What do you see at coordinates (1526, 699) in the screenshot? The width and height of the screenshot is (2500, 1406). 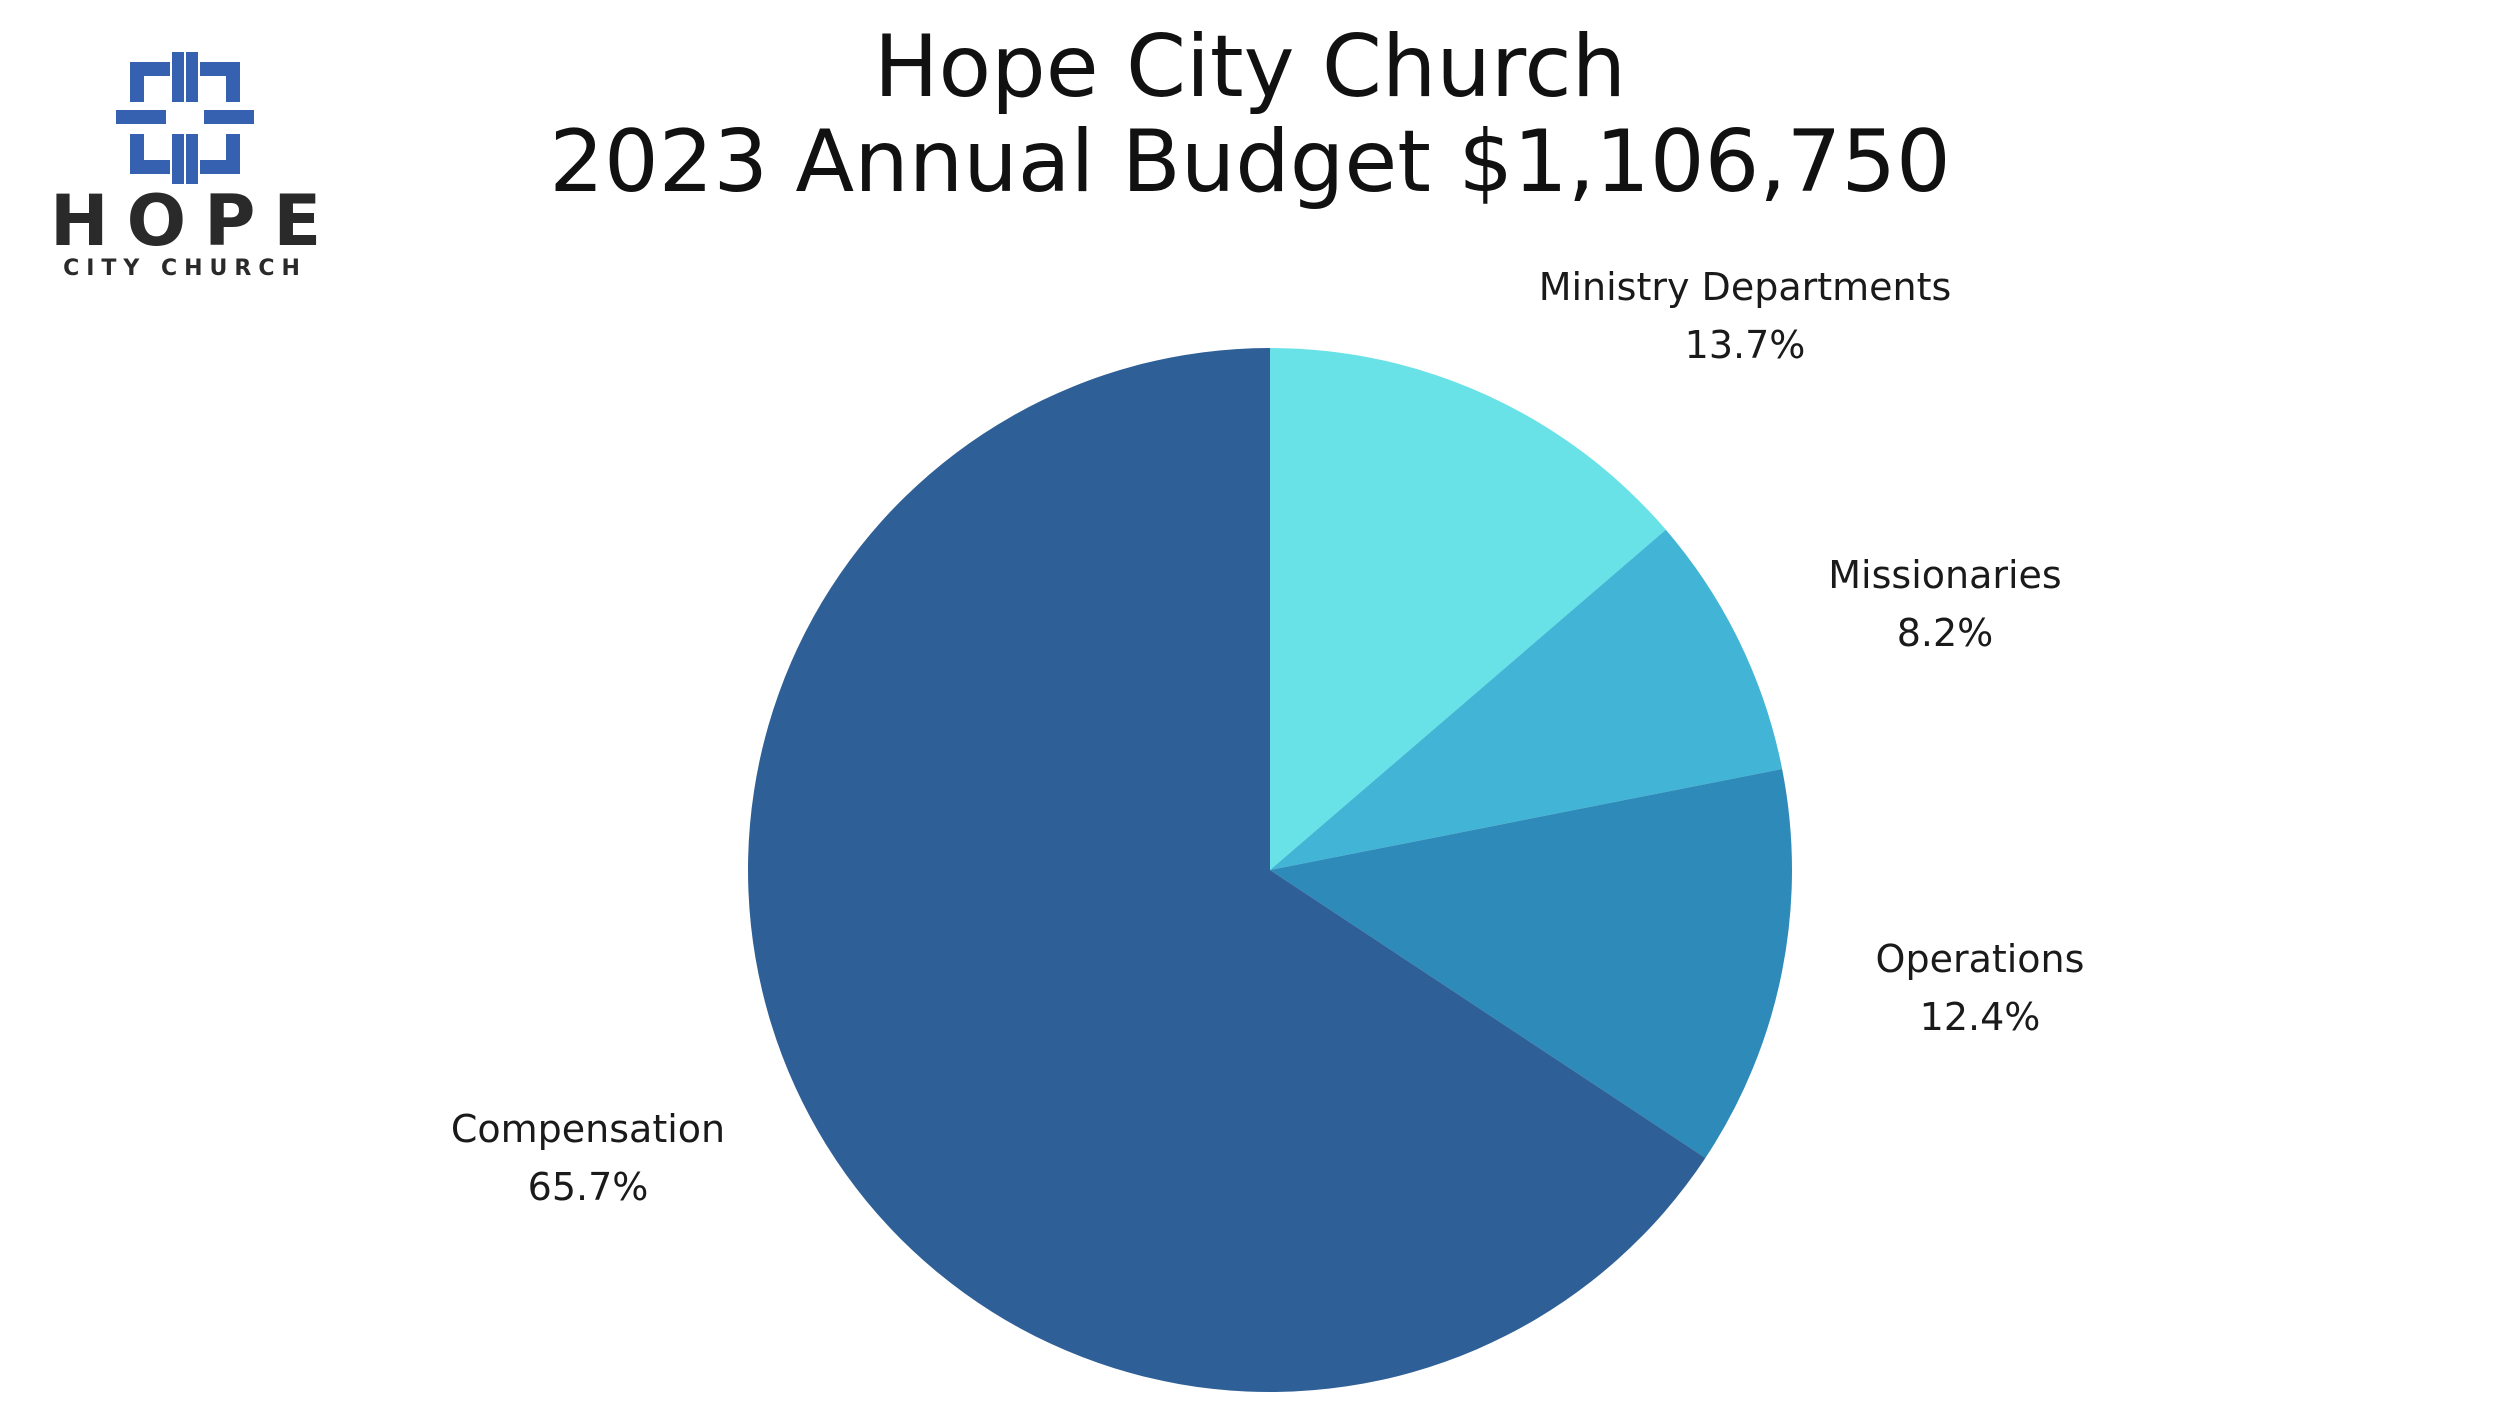 I see `pie-slice-missionaries` at bounding box center [1526, 699].